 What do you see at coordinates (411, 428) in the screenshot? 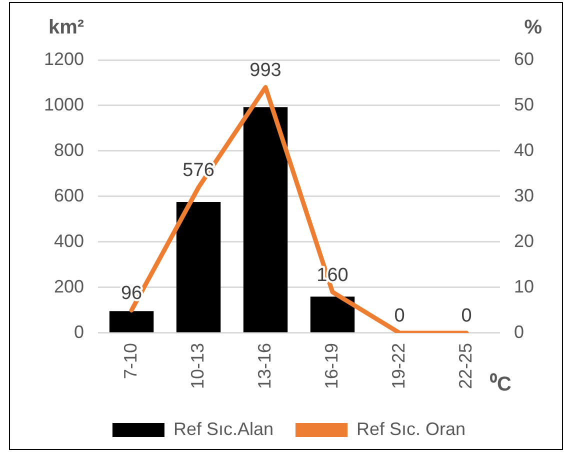
I see `legend-label: Ref Sıc. Oran` at bounding box center [411, 428].